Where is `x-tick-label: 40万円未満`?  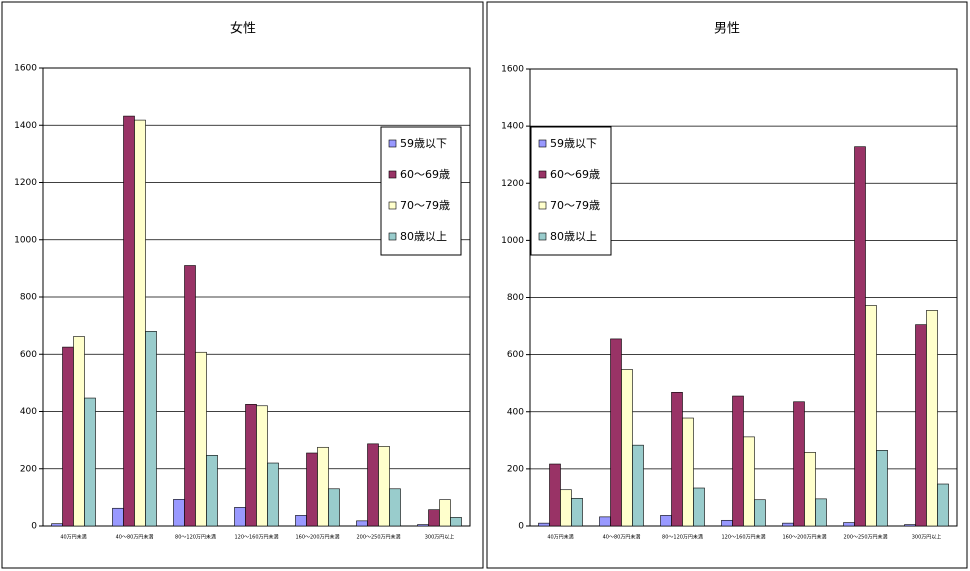
x-tick-label: 40万円未満 is located at coordinates (73, 537).